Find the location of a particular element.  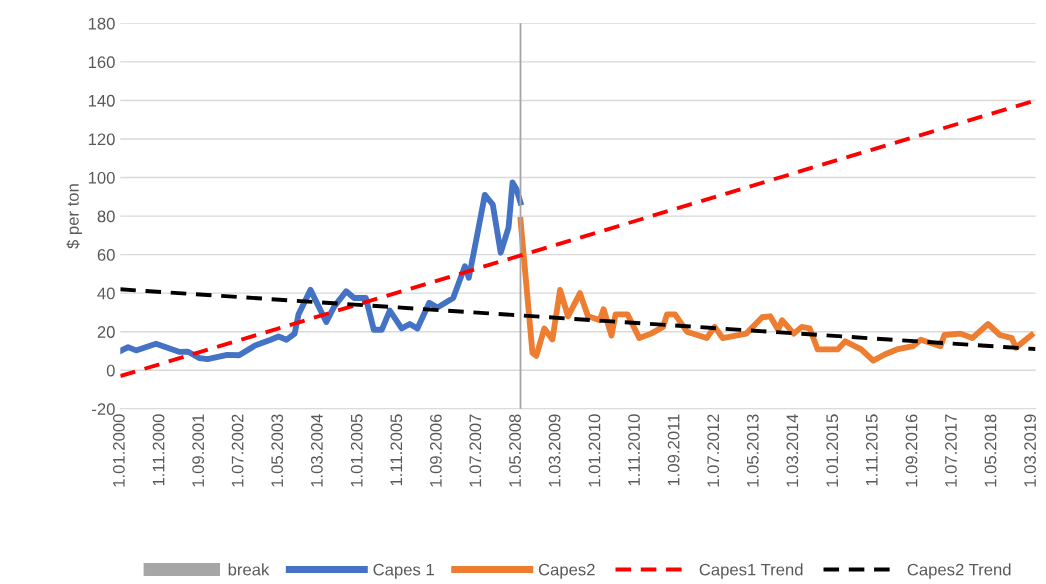

y-tick-label: 40 is located at coordinates (106, 293).